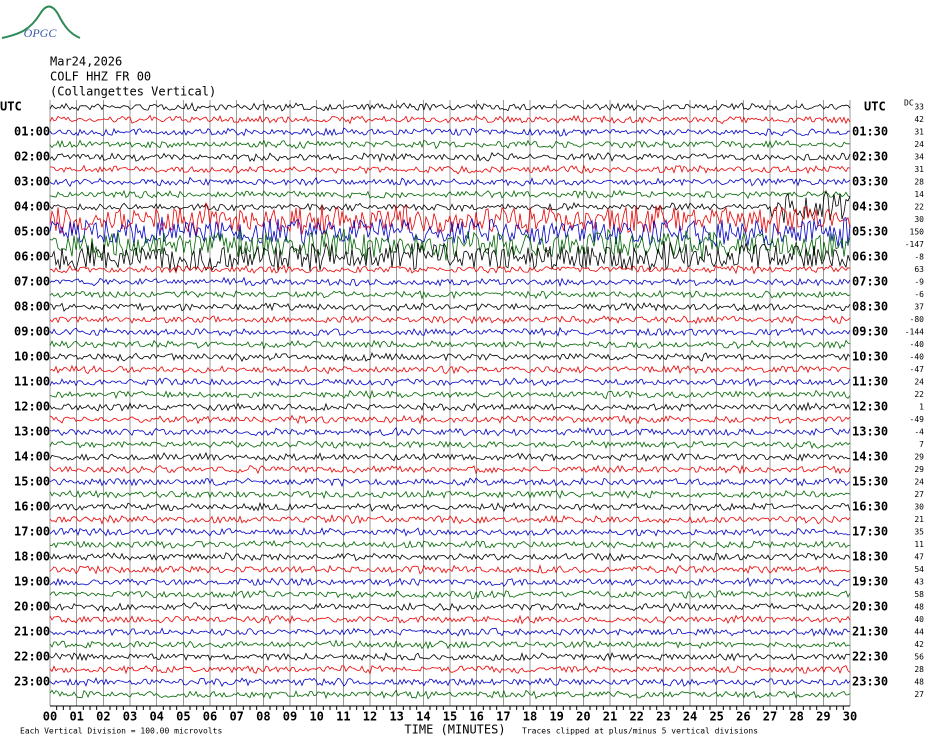 Image resolution: width=930 pixels, height=744 pixels. Describe the element at coordinates (11, 107) in the screenshot. I see `left-header: UTC` at that location.